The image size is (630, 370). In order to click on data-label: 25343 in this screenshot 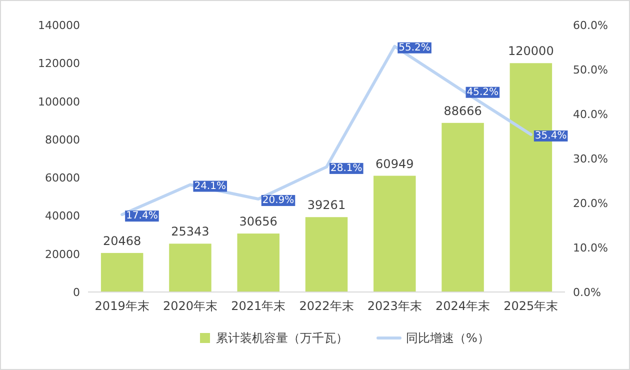, I will do `click(190, 231)`.